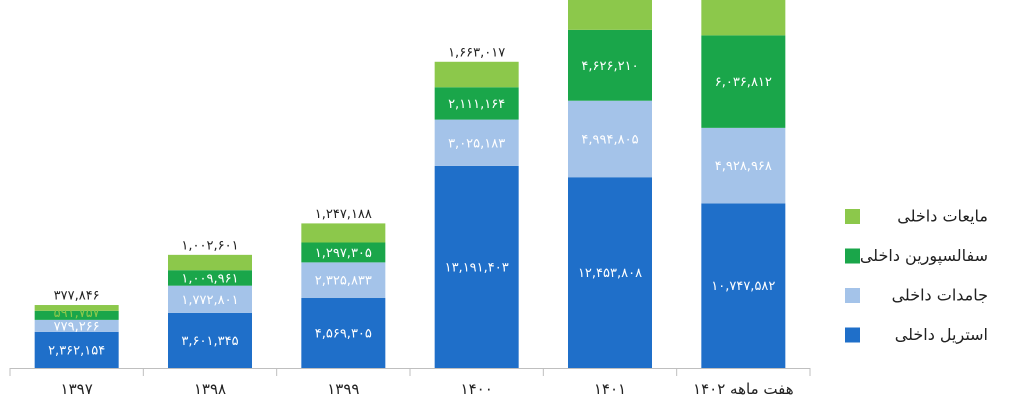 Image resolution: width=1023 pixels, height=406 pixels. What do you see at coordinates (477, 389) in the screenshot?
I see `x-tick-label: ۱۴۰۰` at bounding box center [477, 389].